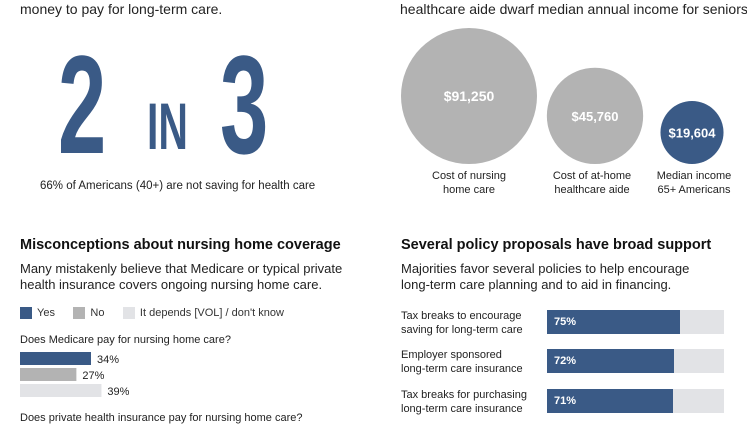 This screenshot has width=747, height=426. I want to click on legend-swatch-depends, so click(128, 313).